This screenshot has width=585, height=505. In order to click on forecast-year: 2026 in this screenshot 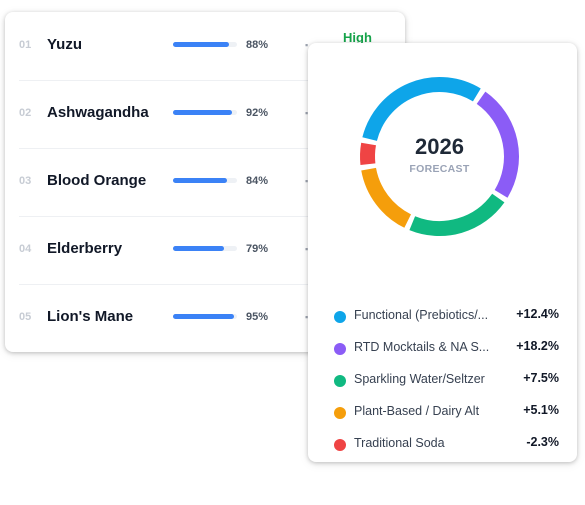, I will do `click(439, 146)`.